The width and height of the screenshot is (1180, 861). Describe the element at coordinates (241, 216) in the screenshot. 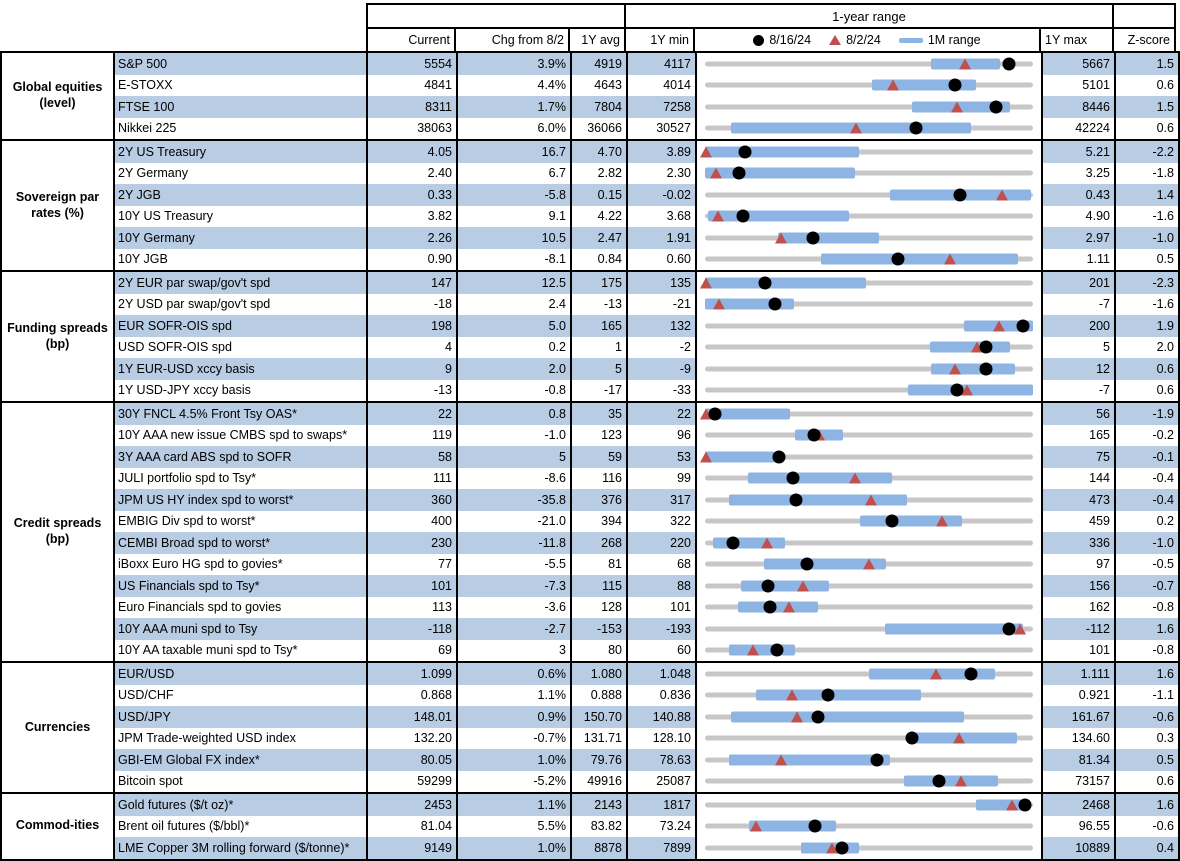

I see `row-label: 10Y US Treasury` at that location.